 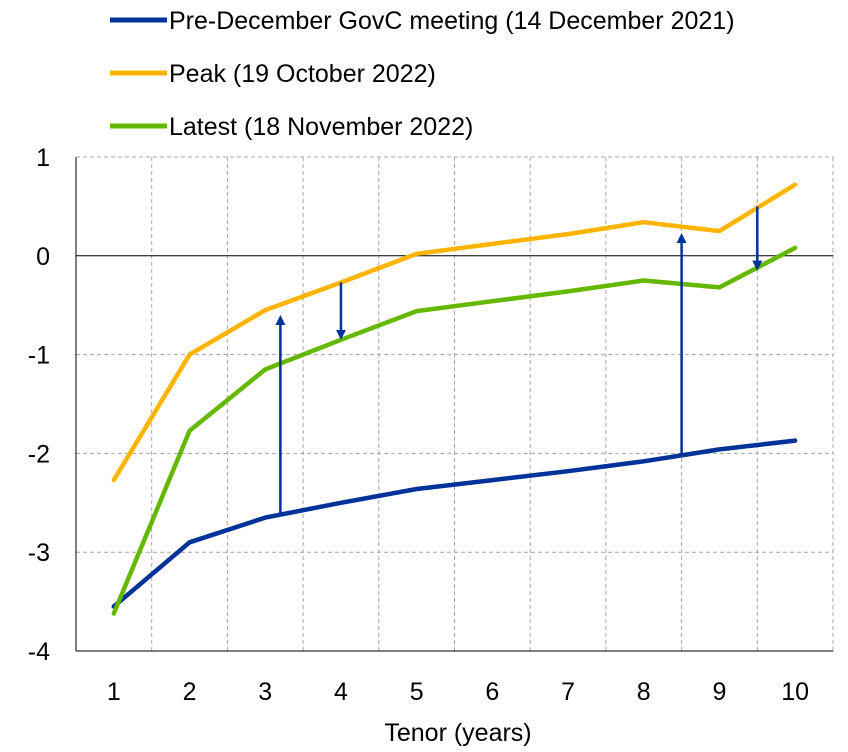 What do you see at coordinates (43, 158) in the screenshot?
I see `y-tick-label: 1` at bounding box center [43, 158].